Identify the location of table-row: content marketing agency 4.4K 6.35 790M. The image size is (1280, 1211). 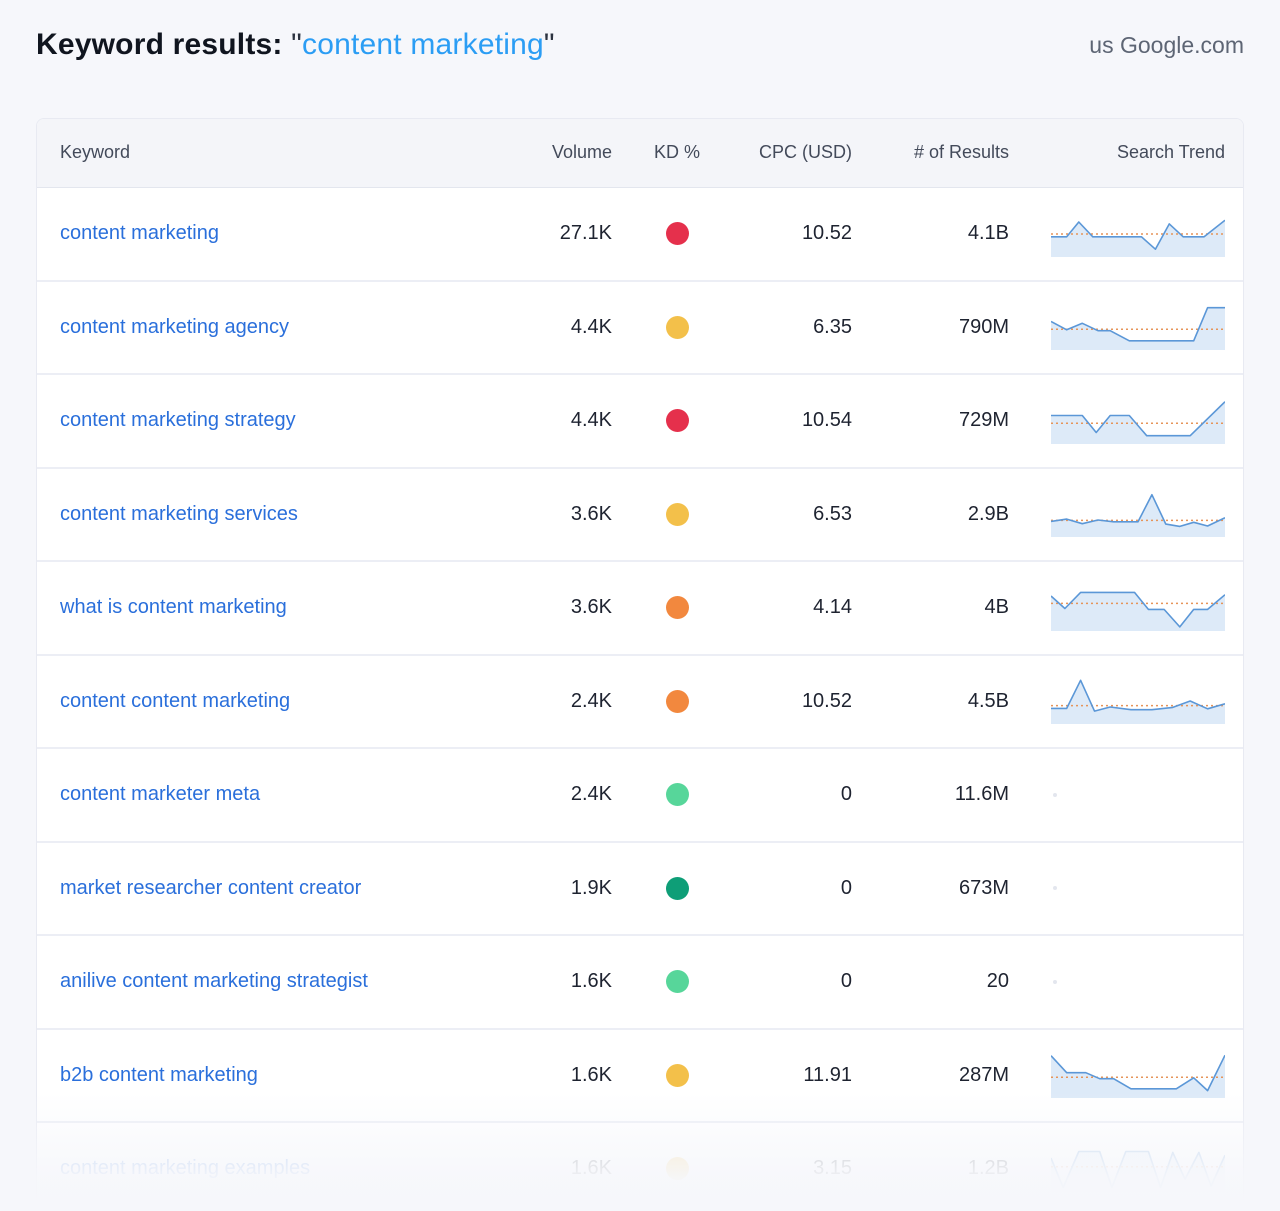
(640, 327).